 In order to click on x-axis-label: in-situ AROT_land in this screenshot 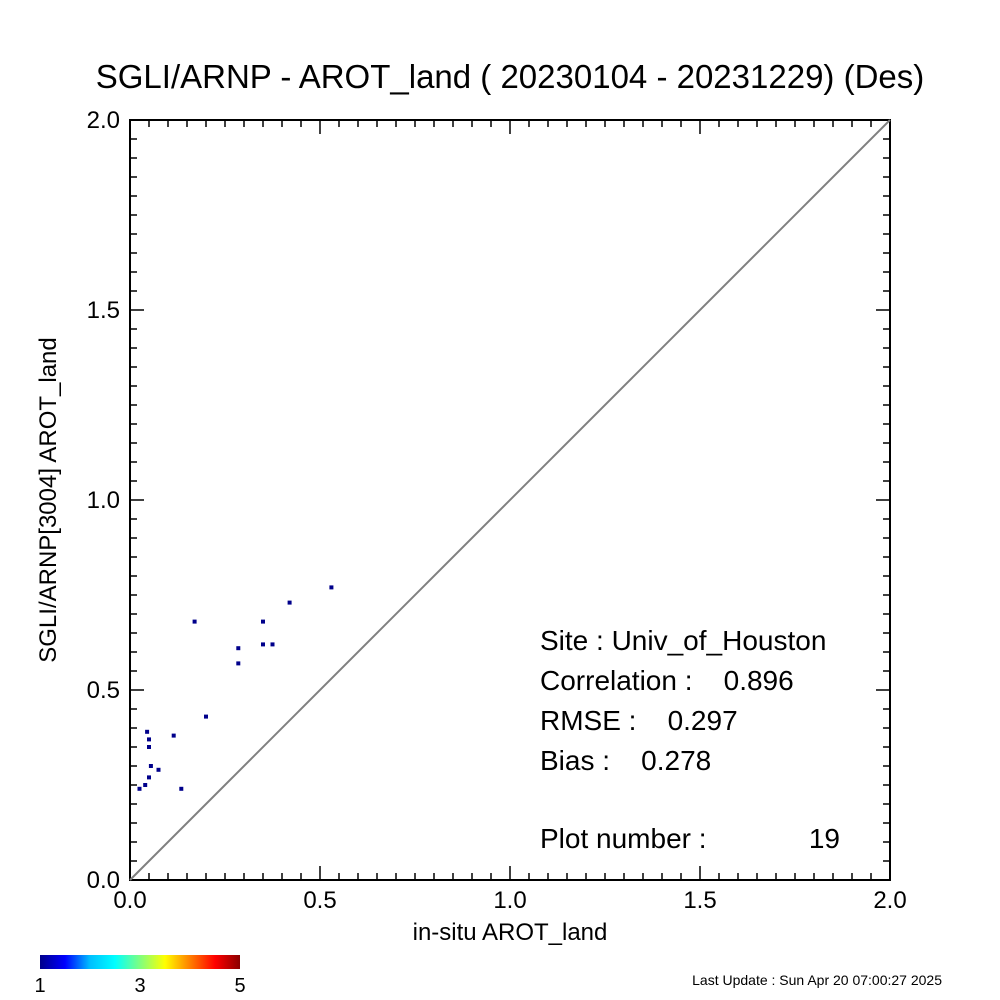, I will do `click(510, 932)`.